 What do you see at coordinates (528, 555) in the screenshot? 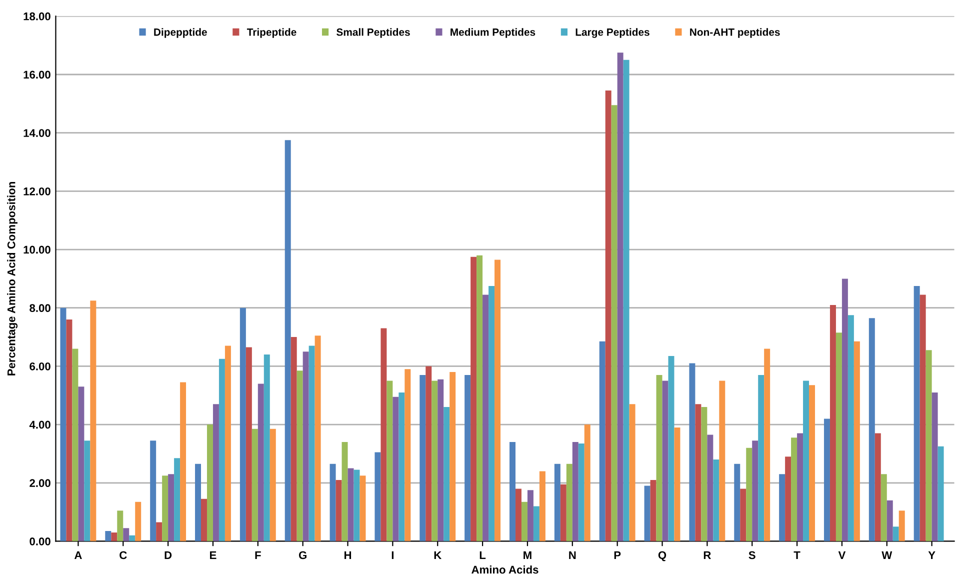
I see `x-tick-label: M` at bounding box center [528, 555].